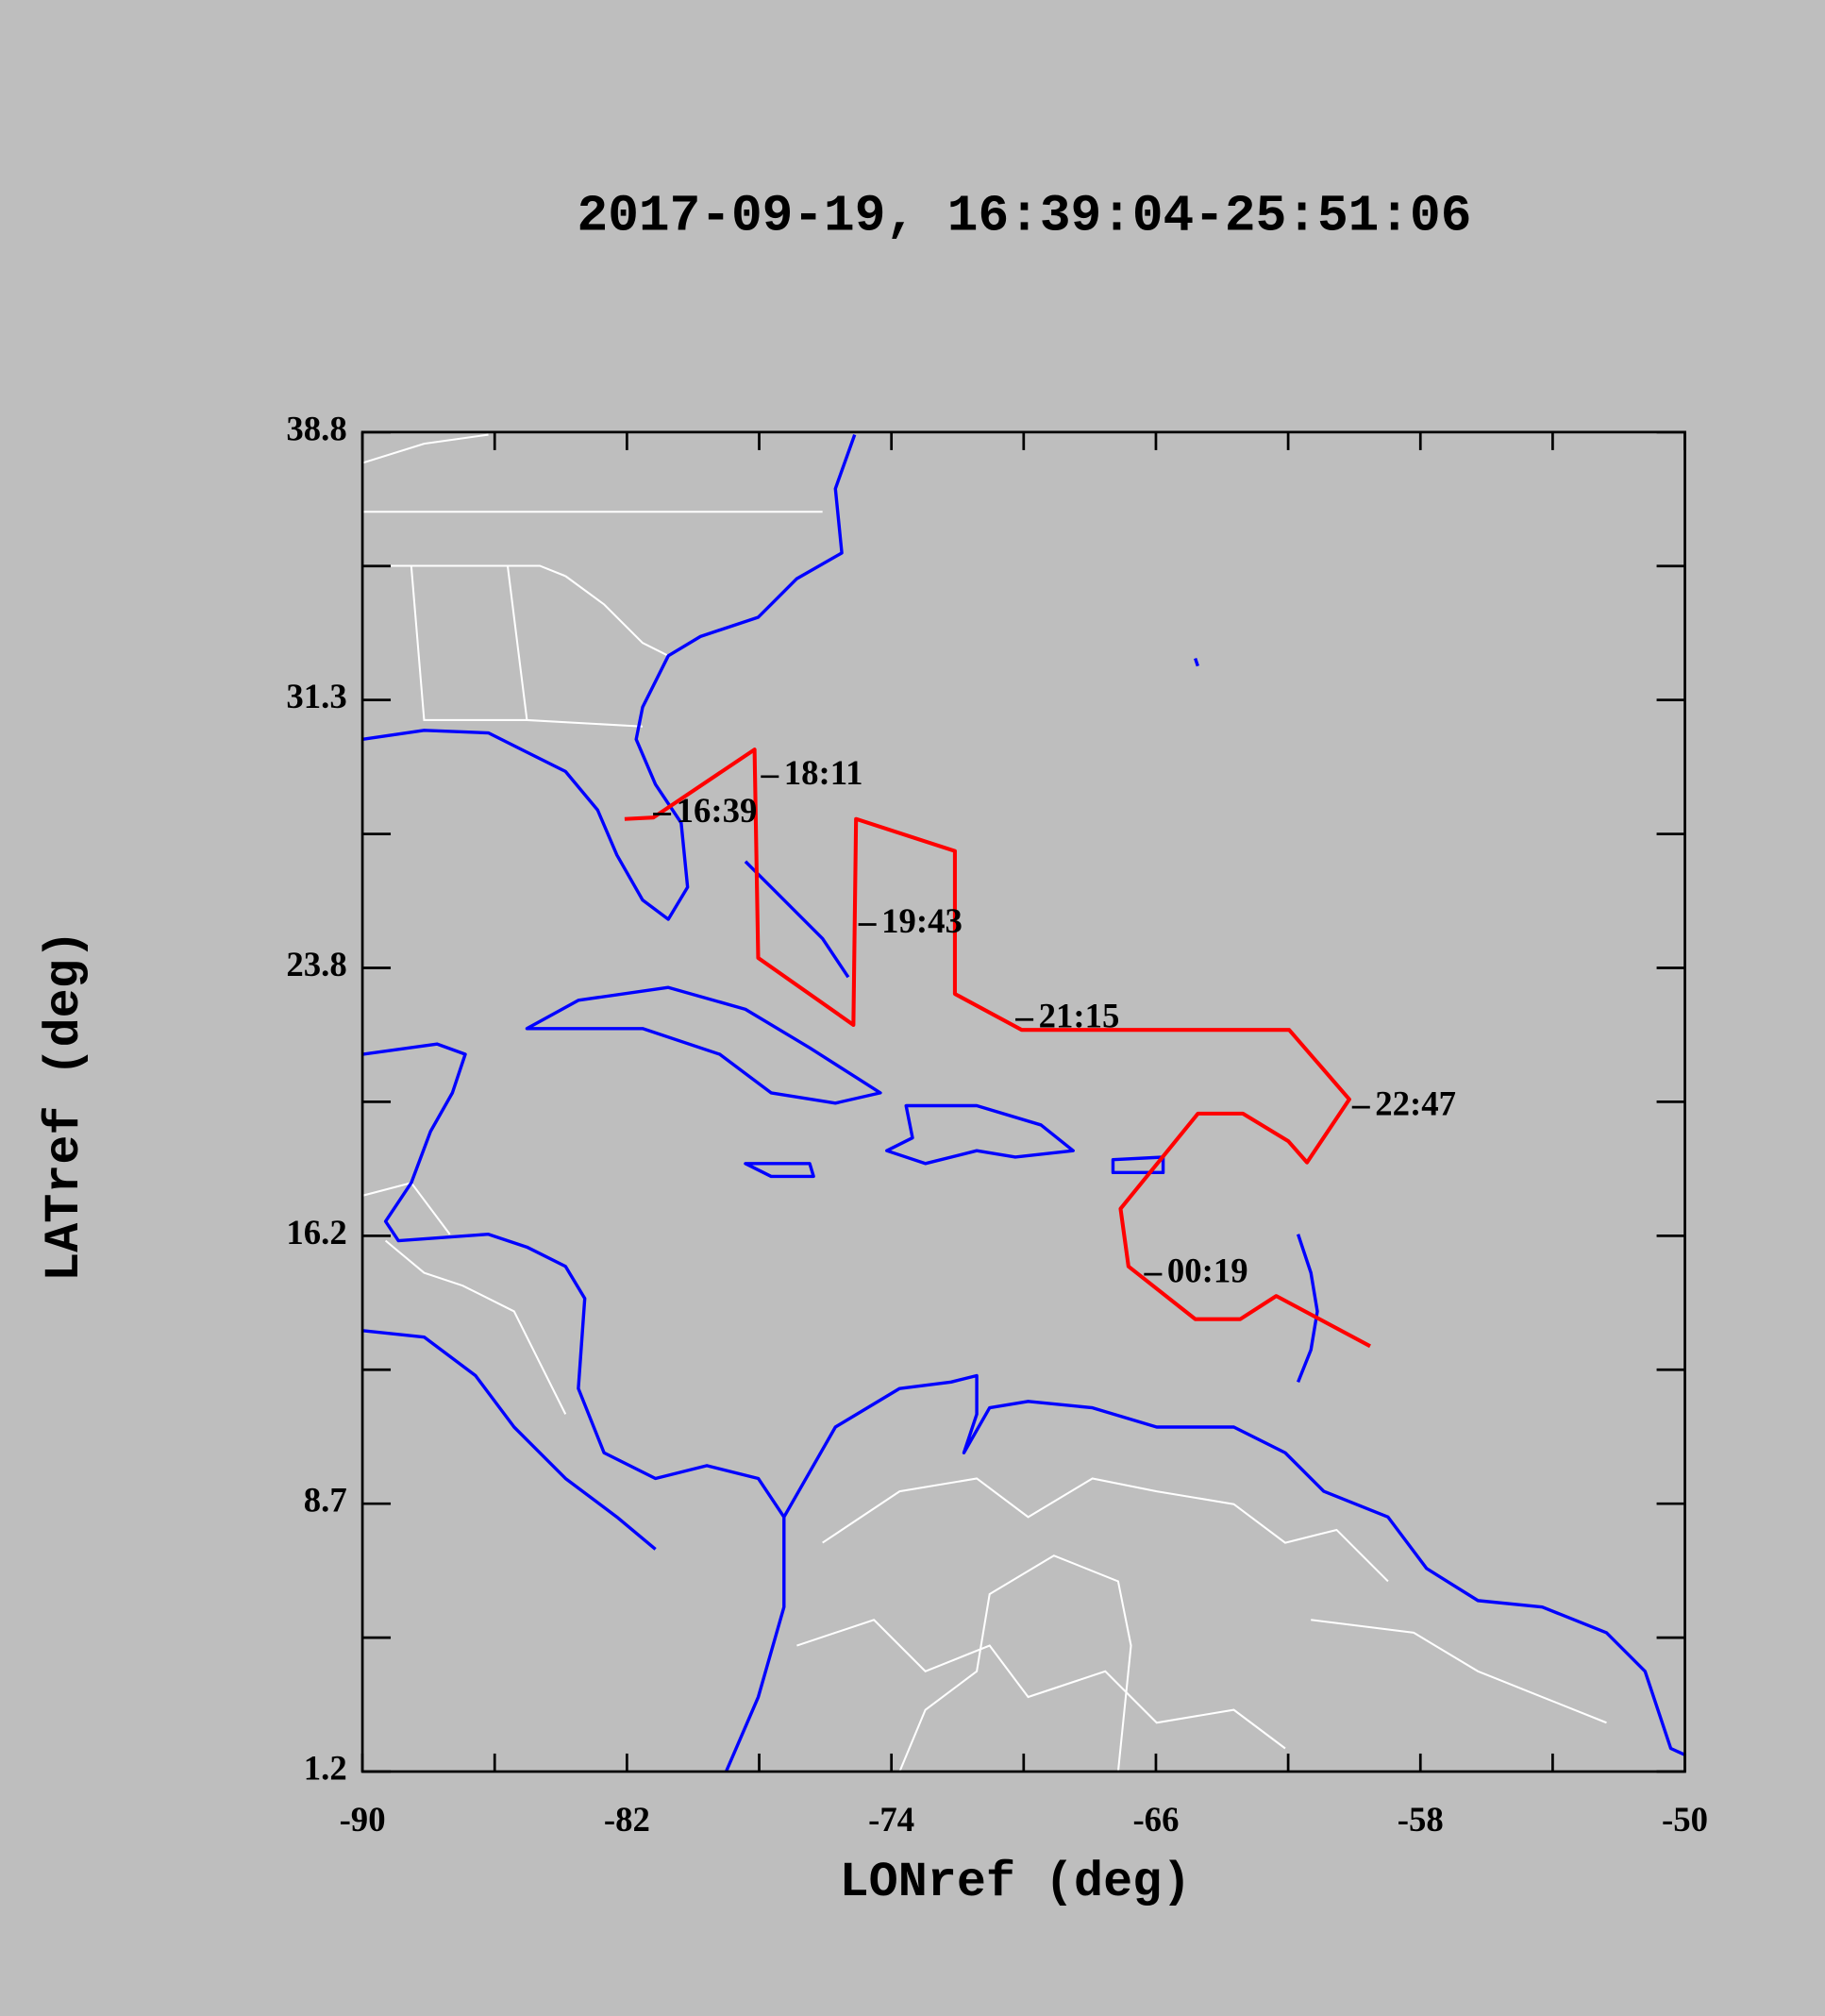  What do you see at coordinates (325, 1767) in the screenshot?
I see `y-tick-label: 1.2` at bounding box center [325, 1767].